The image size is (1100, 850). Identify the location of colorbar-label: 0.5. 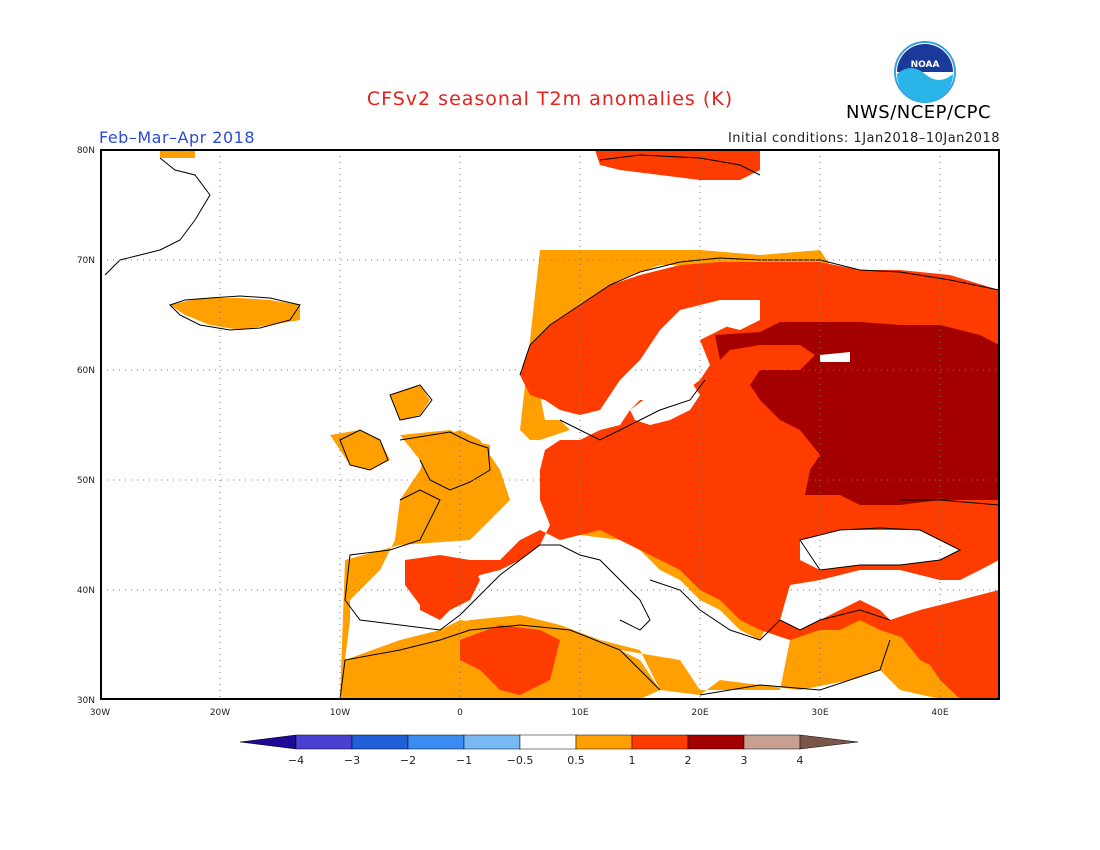
(576, 760).